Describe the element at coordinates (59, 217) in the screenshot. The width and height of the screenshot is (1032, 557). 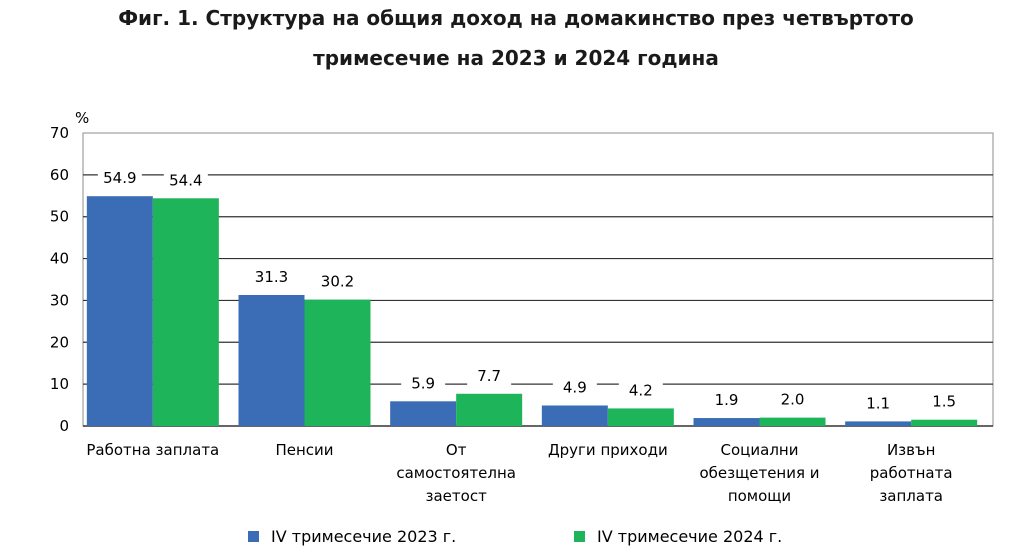
I see `y-tick-label: 50` at that location.